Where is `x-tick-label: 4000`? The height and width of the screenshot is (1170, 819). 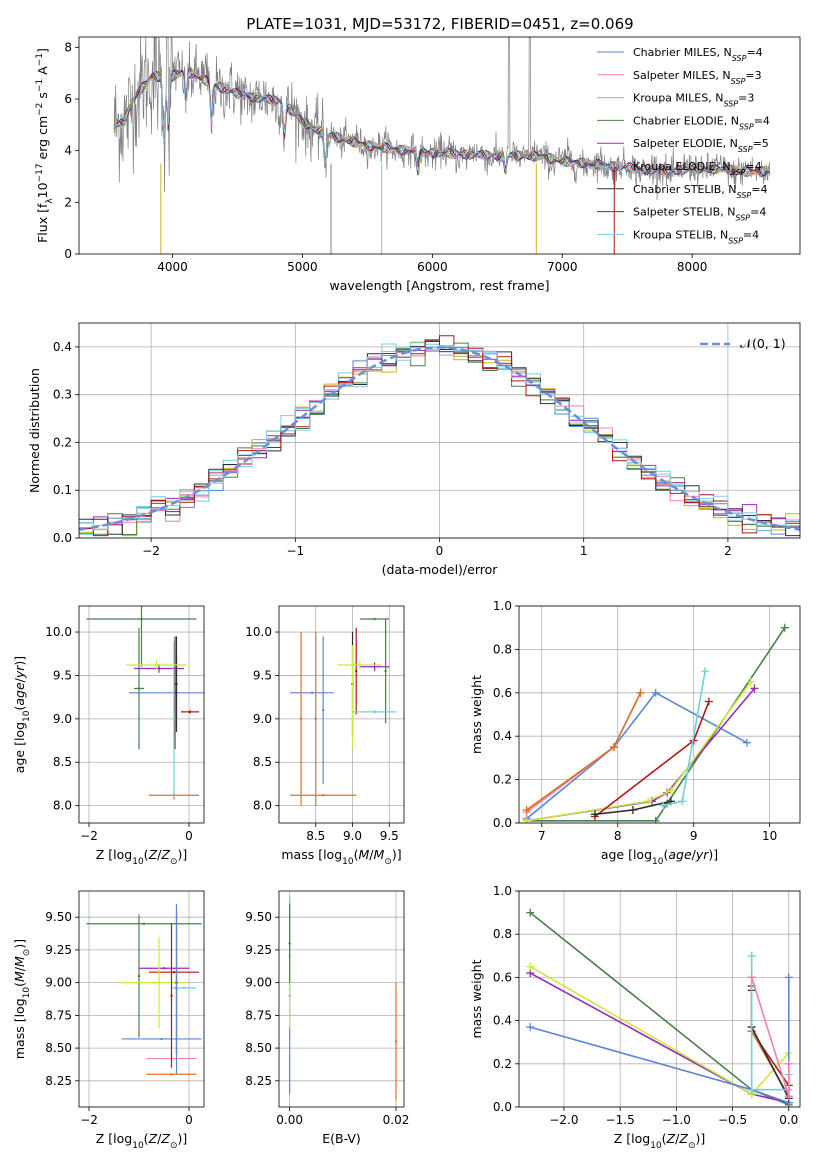 x-tick-label: 4000 is located at coordinates (172, 267).